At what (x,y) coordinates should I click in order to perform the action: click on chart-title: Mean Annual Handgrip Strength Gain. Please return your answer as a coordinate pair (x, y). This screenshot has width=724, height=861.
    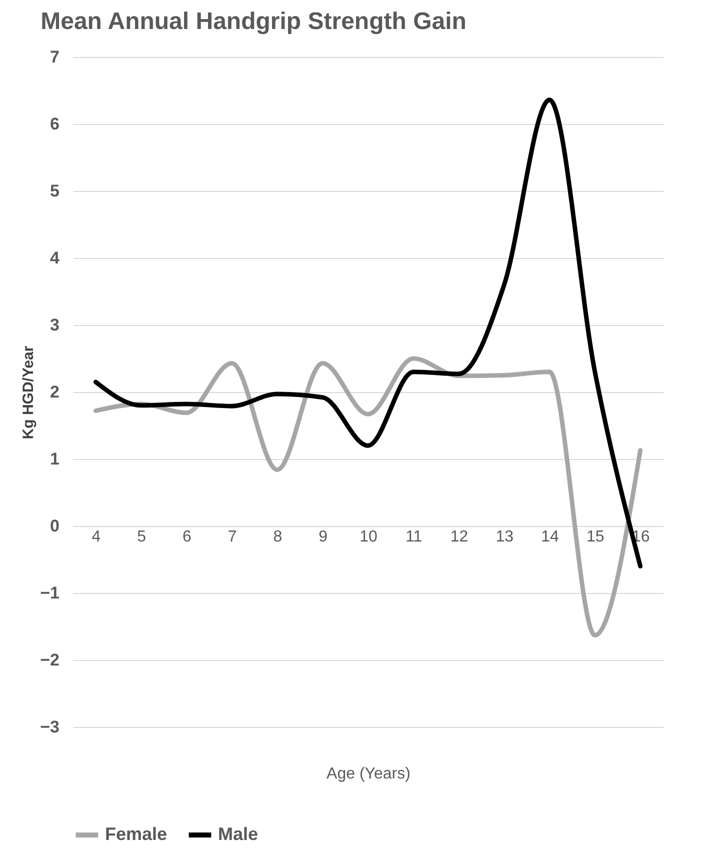
    Looking at the image, I should click on (253, 21).